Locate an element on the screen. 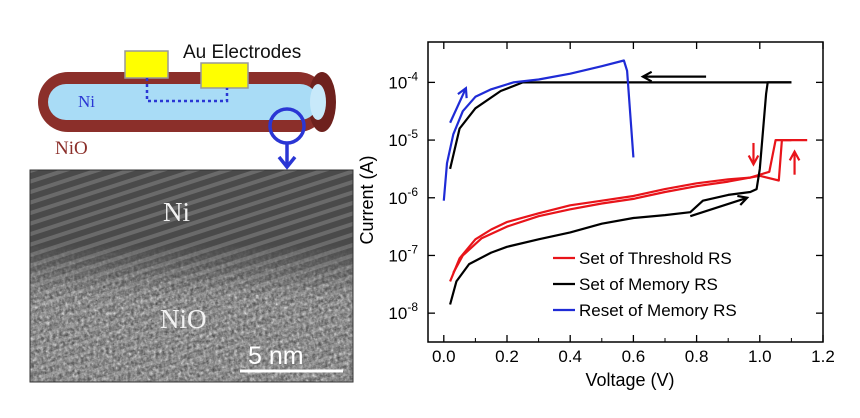  x-axis-label: Voltage (V) is located at coordinates (629, 380).